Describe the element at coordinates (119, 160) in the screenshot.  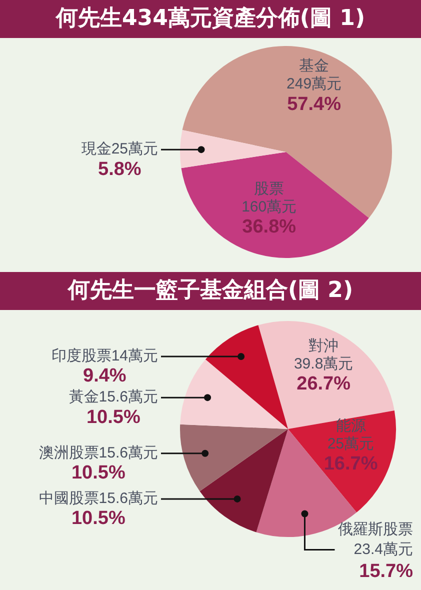
I see `slice-label: 現金25萬元 5.8%` at that location.